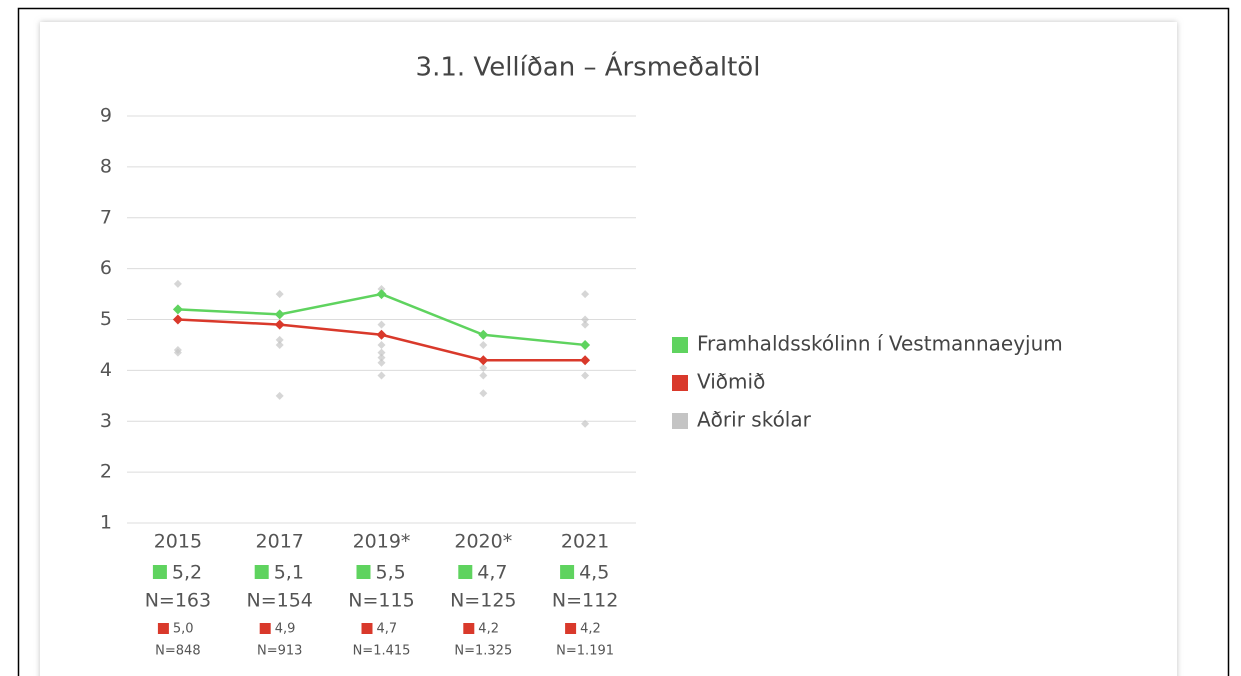 Image resolution: width=1241 pixels, height=676 pixels. What do you see at coordinates (279, 601) in the screenshot?
I see `n-label: N=154` at bounding box center [279, 601].